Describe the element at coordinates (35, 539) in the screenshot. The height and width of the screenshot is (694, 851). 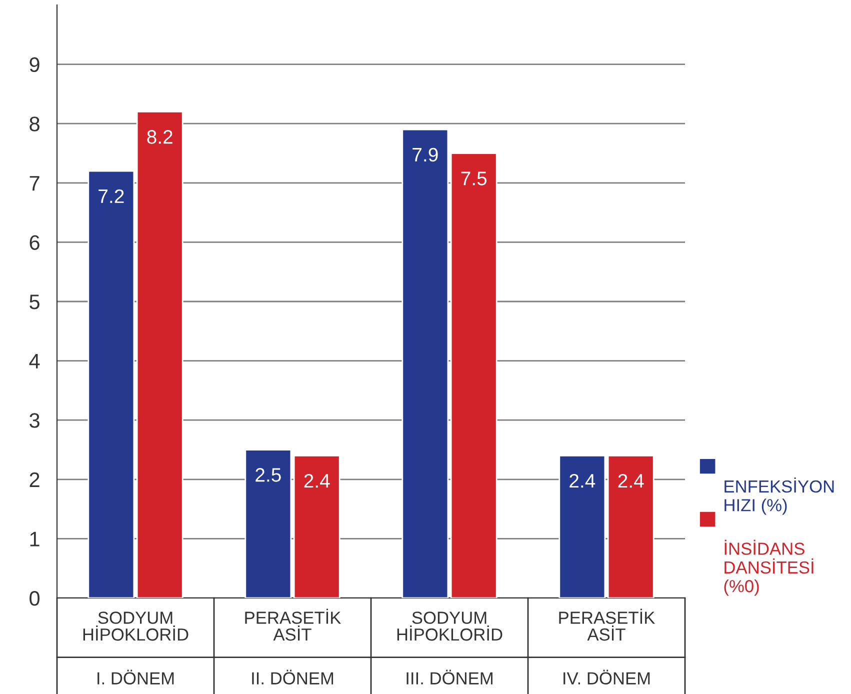
I see `y-tick-label: 1` at that location.